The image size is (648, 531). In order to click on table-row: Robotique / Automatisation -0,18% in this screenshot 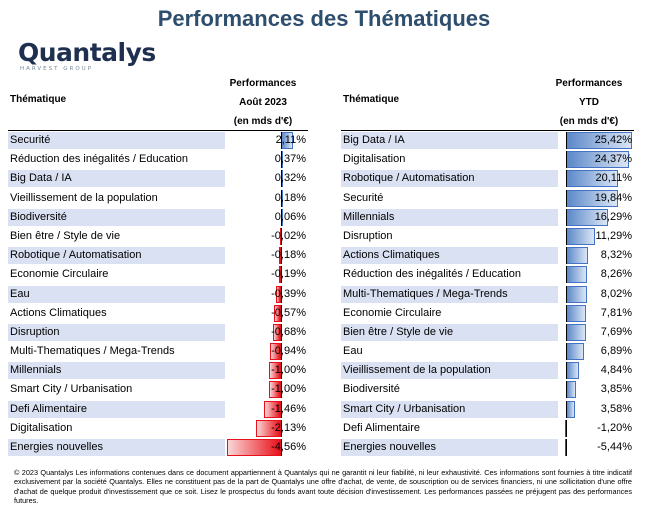, I will do `click(158, 255)`.